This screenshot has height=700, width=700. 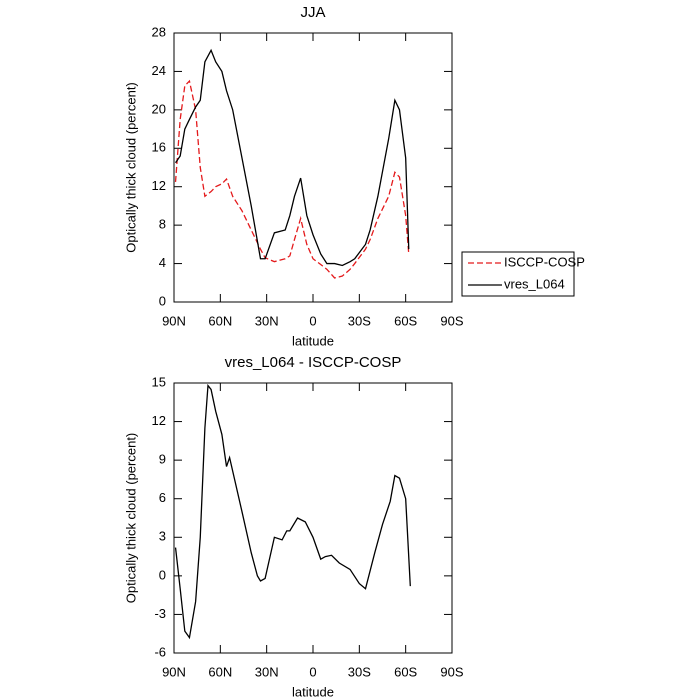 What do you see at coordinates (312, 12) in the screenshot?
I see `chart-title: JJA` at bounding box center [312, 12].